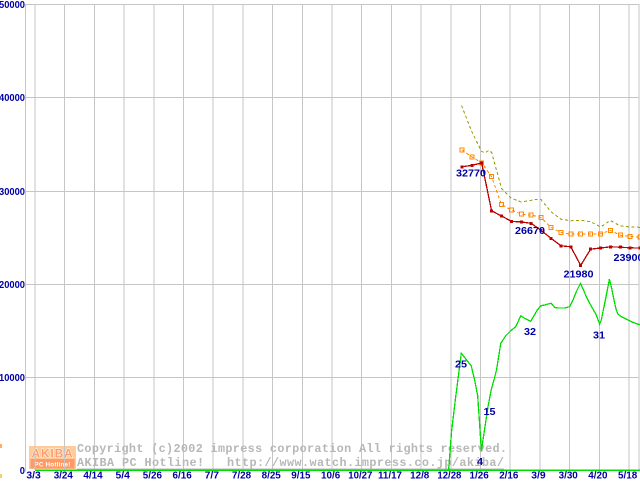 The height and width of the screenshot is (485, 640). What do you see at coordinates (538, 476) in the screenshot?
I see `svg-text: 3/9` at bounding box center [538, 476].